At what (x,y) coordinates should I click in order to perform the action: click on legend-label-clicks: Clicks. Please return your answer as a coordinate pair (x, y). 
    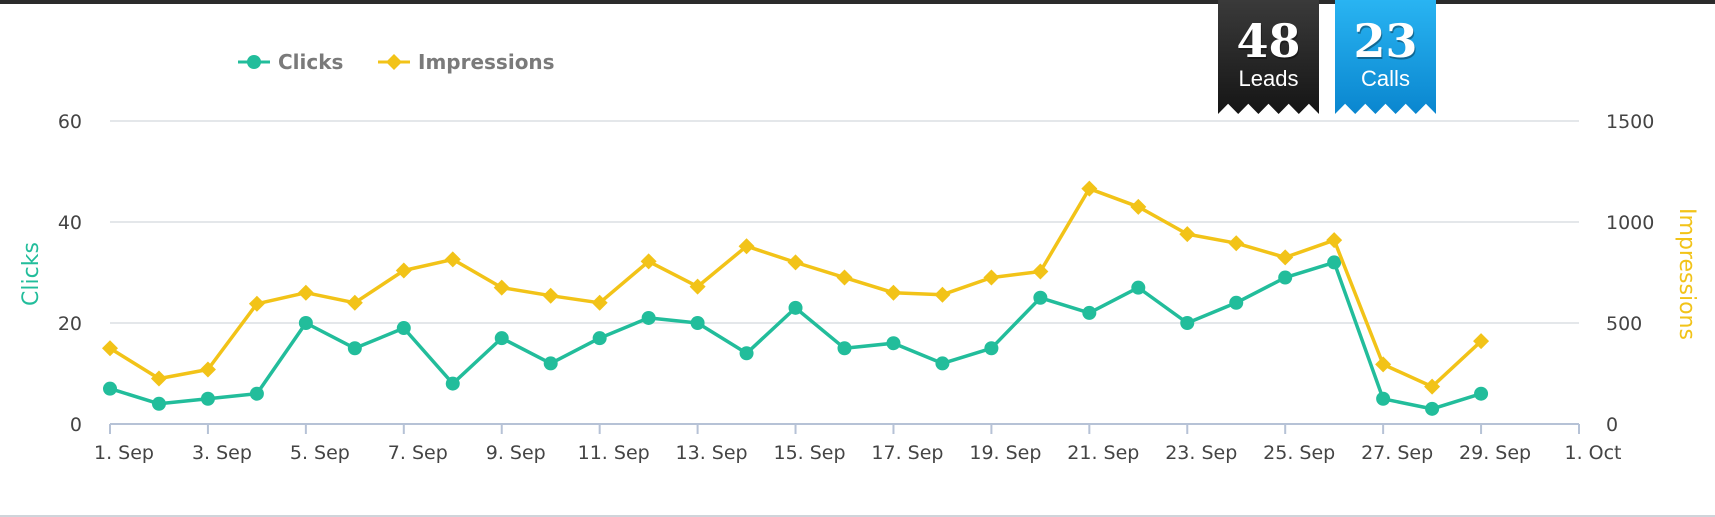
    Looking at the image, I should click on (310, 62).